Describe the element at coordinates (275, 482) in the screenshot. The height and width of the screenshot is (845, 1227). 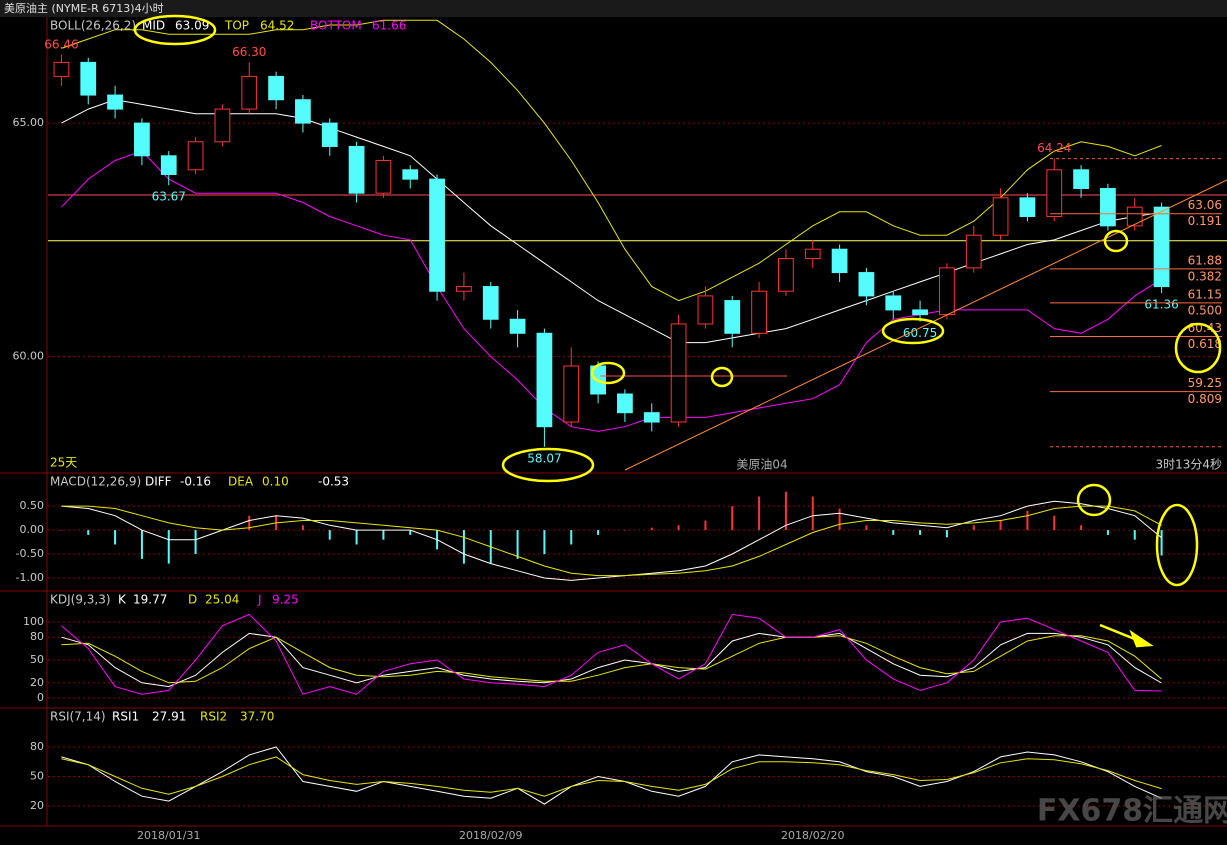
I see `legend-value: 0.10` at that location.